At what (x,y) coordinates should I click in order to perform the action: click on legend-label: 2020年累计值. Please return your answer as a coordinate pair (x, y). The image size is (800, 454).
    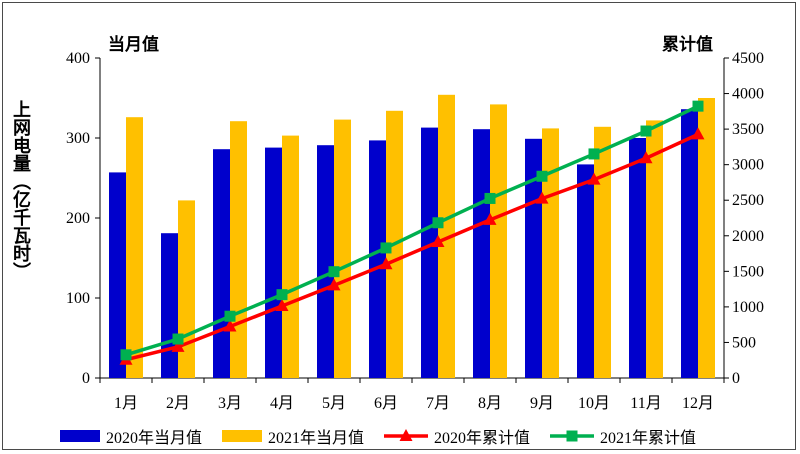
    Looking at the image, I should click on (482, 438).